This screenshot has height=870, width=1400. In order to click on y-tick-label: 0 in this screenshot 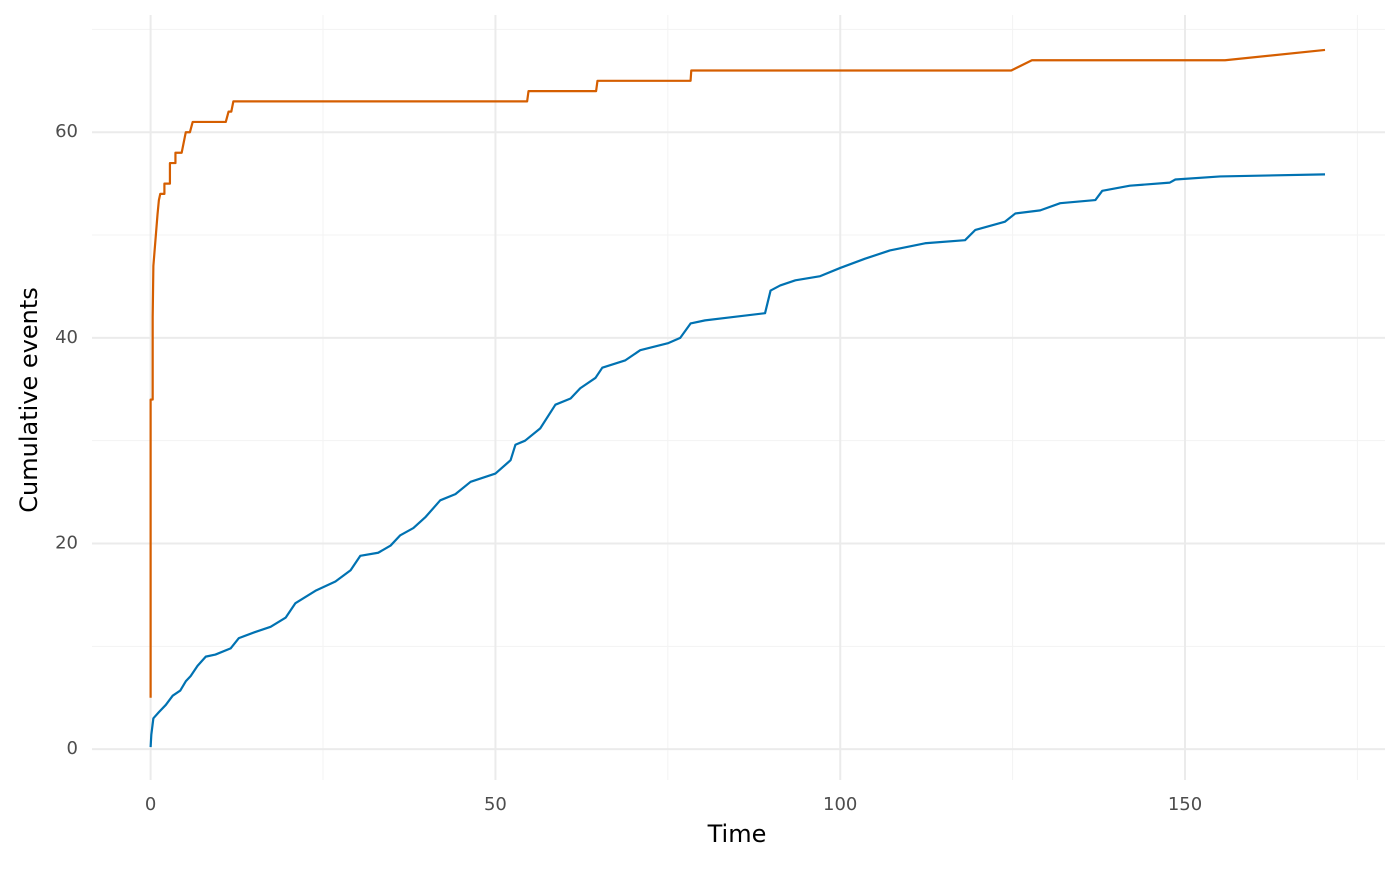, I will do `click(72, 748)`.